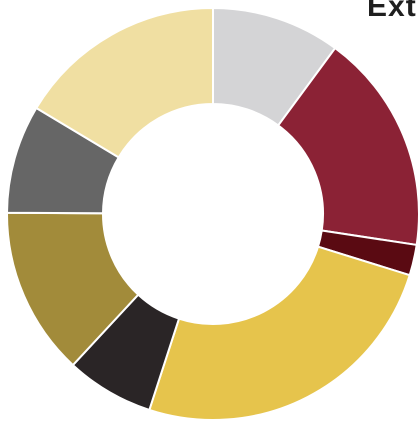 Image resolution: width=419 pixels, height=421 pixels. What do you see at coordinates (392, 11) in the screenshot?
I see `chart-title: Ext` at bounding box center [392, 11].